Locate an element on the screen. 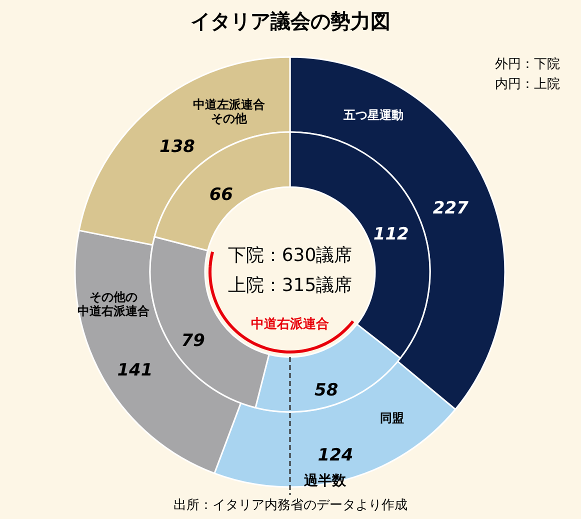 This screenshot has height=519, width=581. slice-label: 同盟 is located at coordinates (392, 417).